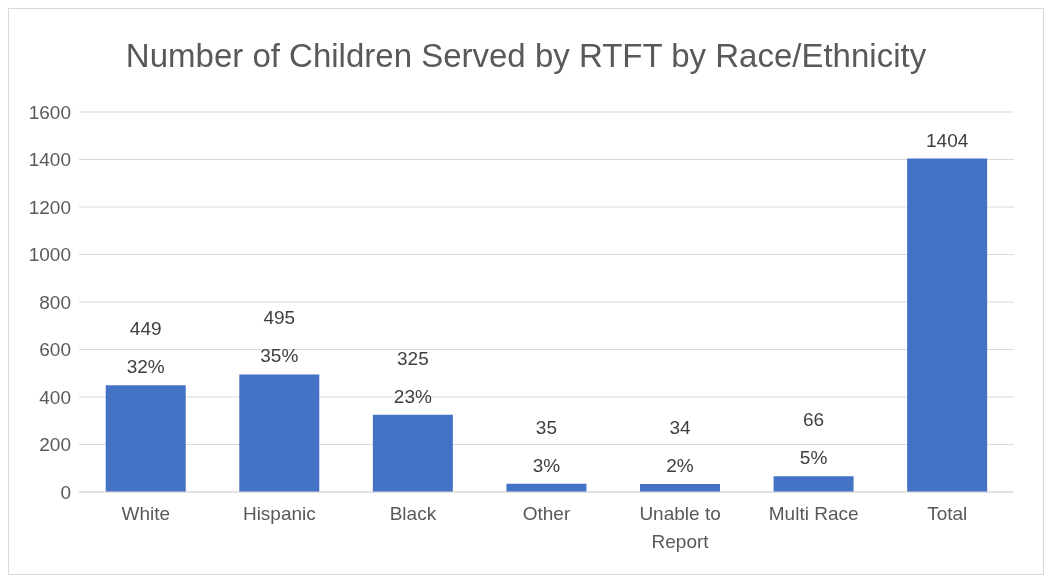  Describe the element at coordinates (55, 397) in the screenshot. I see `y-tick-label: 400` at that location.